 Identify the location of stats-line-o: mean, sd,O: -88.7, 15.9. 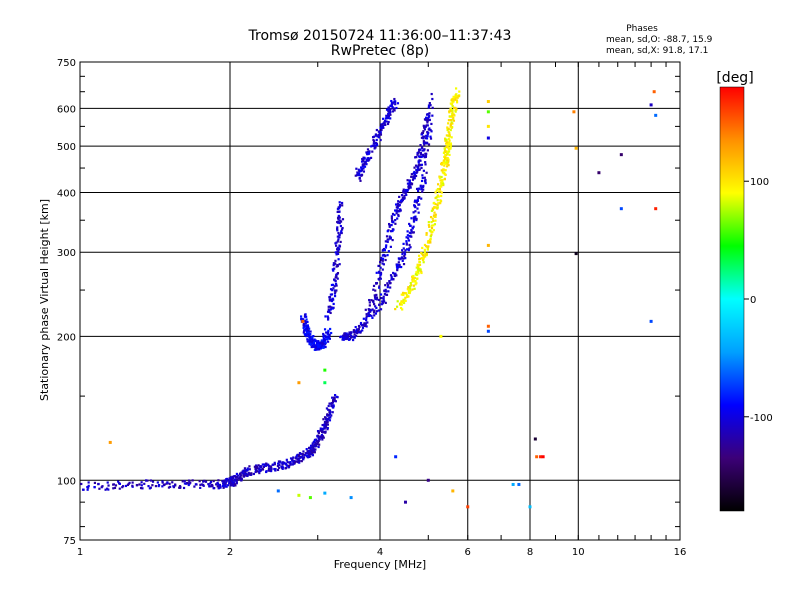
(659, 40).